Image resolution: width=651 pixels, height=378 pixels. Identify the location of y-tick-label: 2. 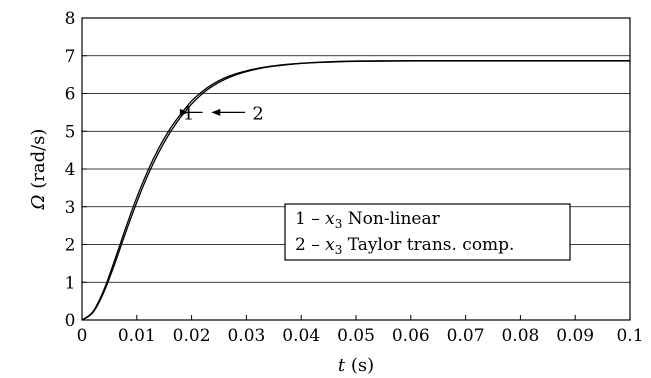
(70, 246).